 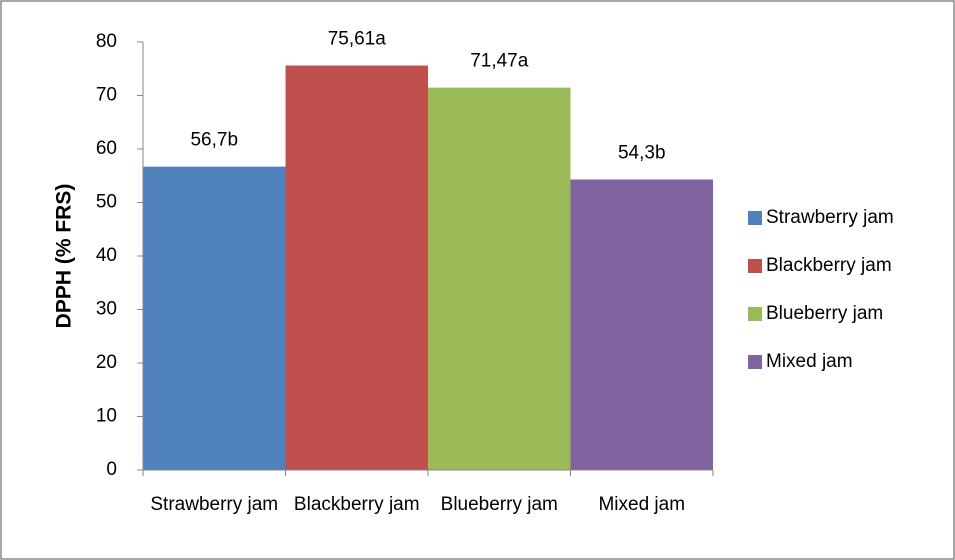 What do you see at coordinates (106, 148) in the screenshot?
I see `y-tick-label: 60` at bounding box center [106, 148].